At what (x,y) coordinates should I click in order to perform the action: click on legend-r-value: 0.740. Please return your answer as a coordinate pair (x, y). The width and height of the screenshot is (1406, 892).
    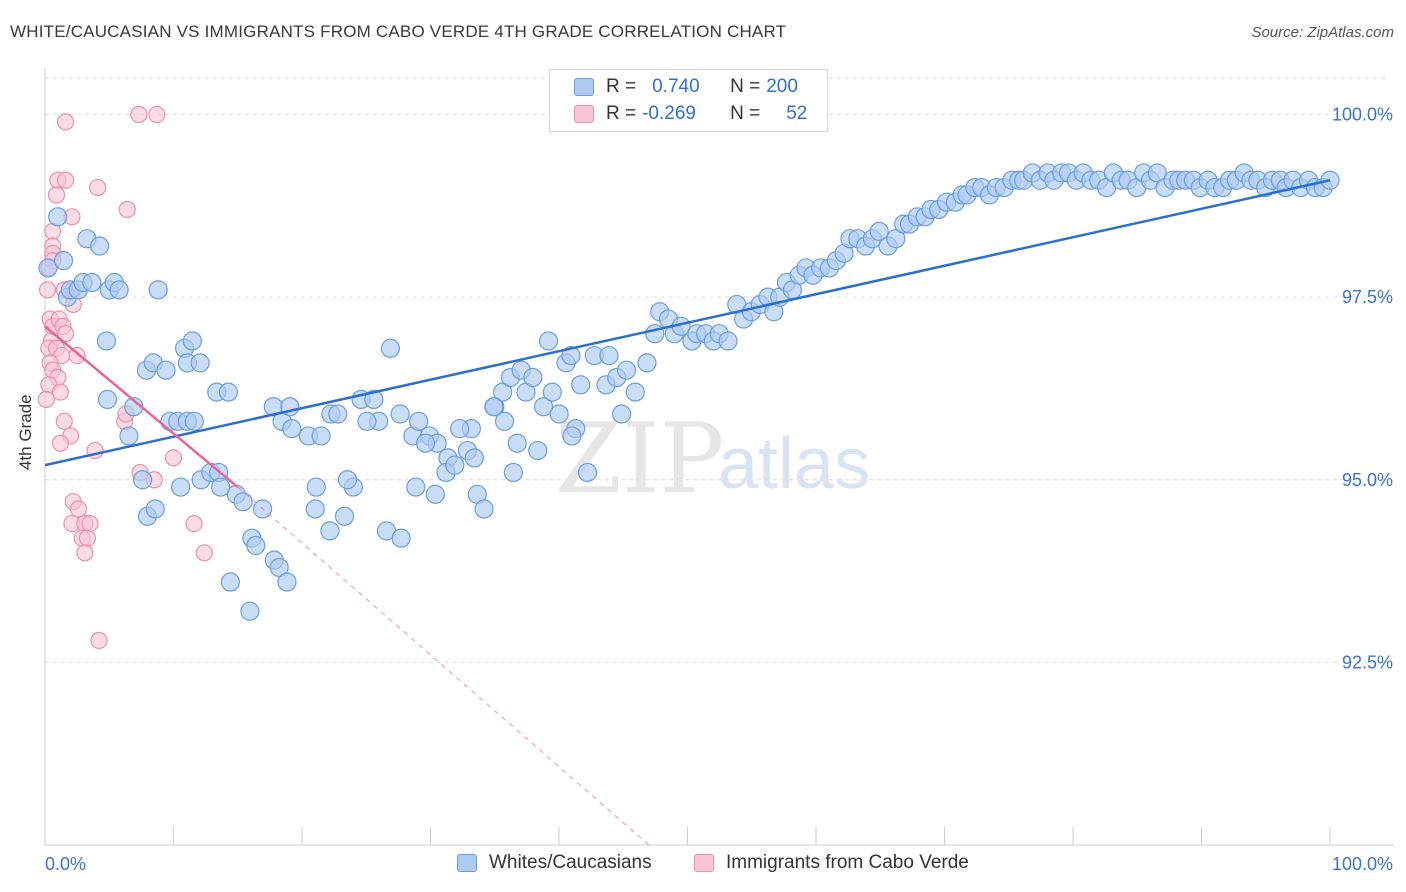
    Looking at the image, I should click on (676, 86).